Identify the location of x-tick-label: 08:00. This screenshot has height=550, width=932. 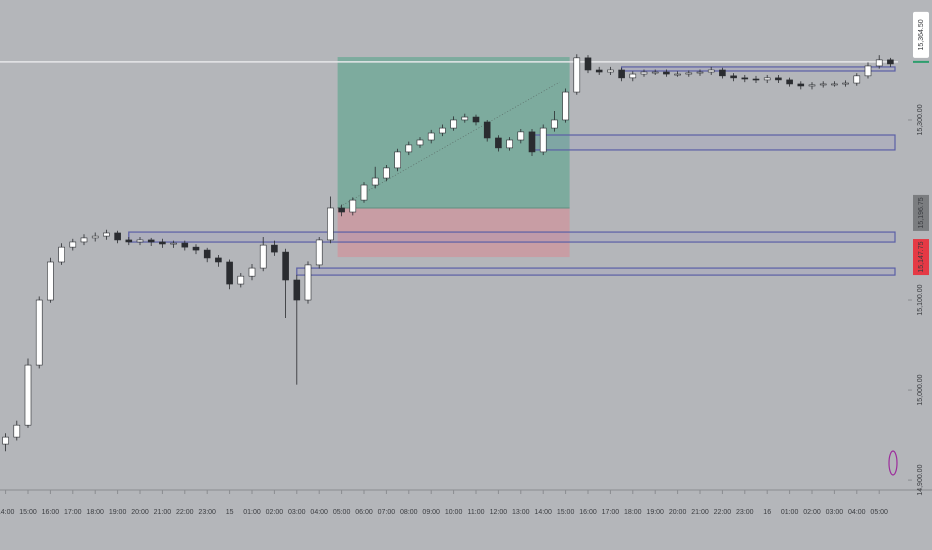
(409, 512).